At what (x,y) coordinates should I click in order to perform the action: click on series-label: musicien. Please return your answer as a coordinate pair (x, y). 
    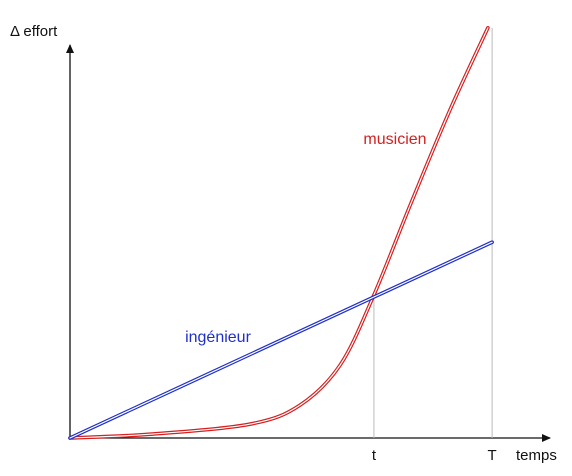
    Looking at the image, I should click on (394, 139).